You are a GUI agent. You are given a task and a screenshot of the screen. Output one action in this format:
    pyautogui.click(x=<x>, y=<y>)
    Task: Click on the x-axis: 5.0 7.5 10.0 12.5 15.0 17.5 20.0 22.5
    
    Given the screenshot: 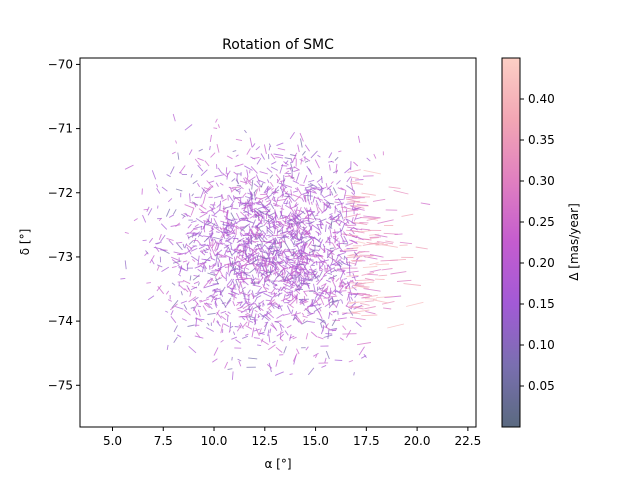 What is the action you would take?
    pyautogui.click(x=292, y=437)
    